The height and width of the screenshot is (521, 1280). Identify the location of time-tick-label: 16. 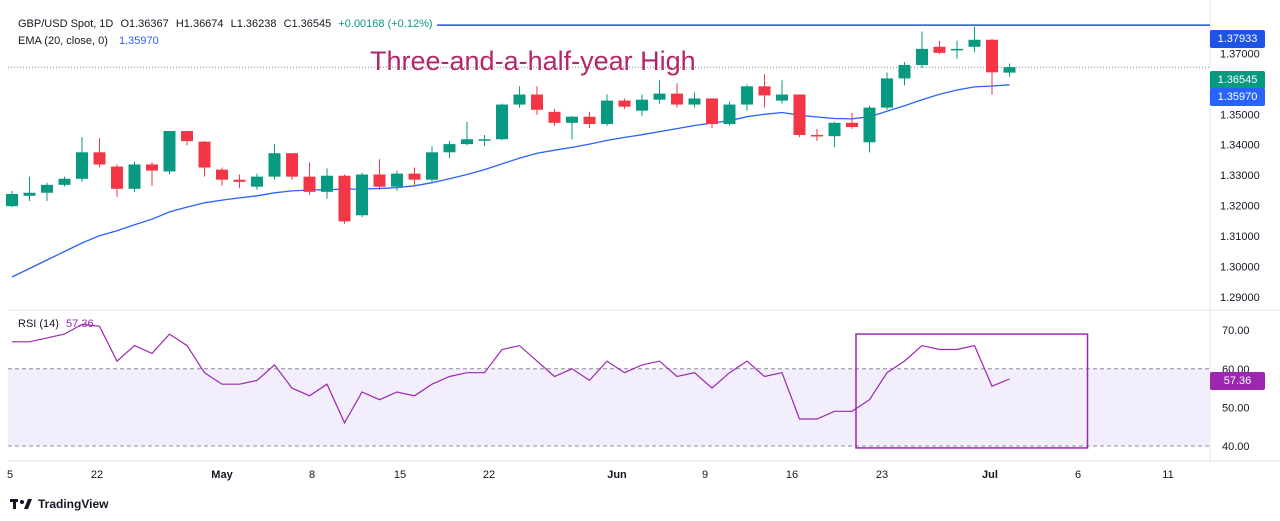
(792, 475).